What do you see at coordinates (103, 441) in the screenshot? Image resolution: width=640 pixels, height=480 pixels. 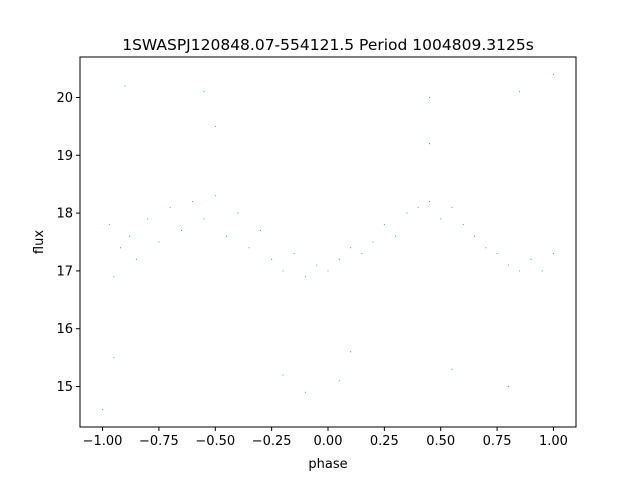 I see `x-tick-label: −1.00` at bounding box center [103, 441].